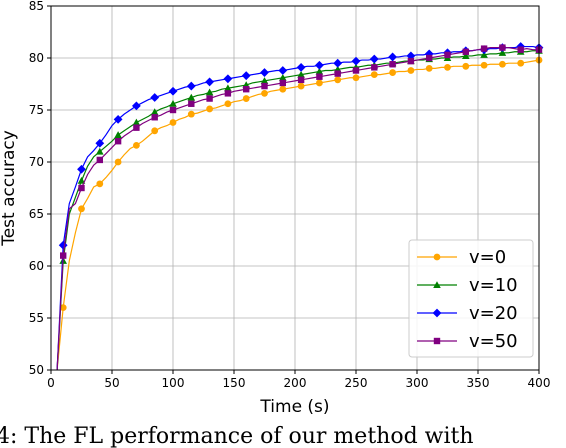  I want to click on x-tick-label: 400, so click(539, 383).